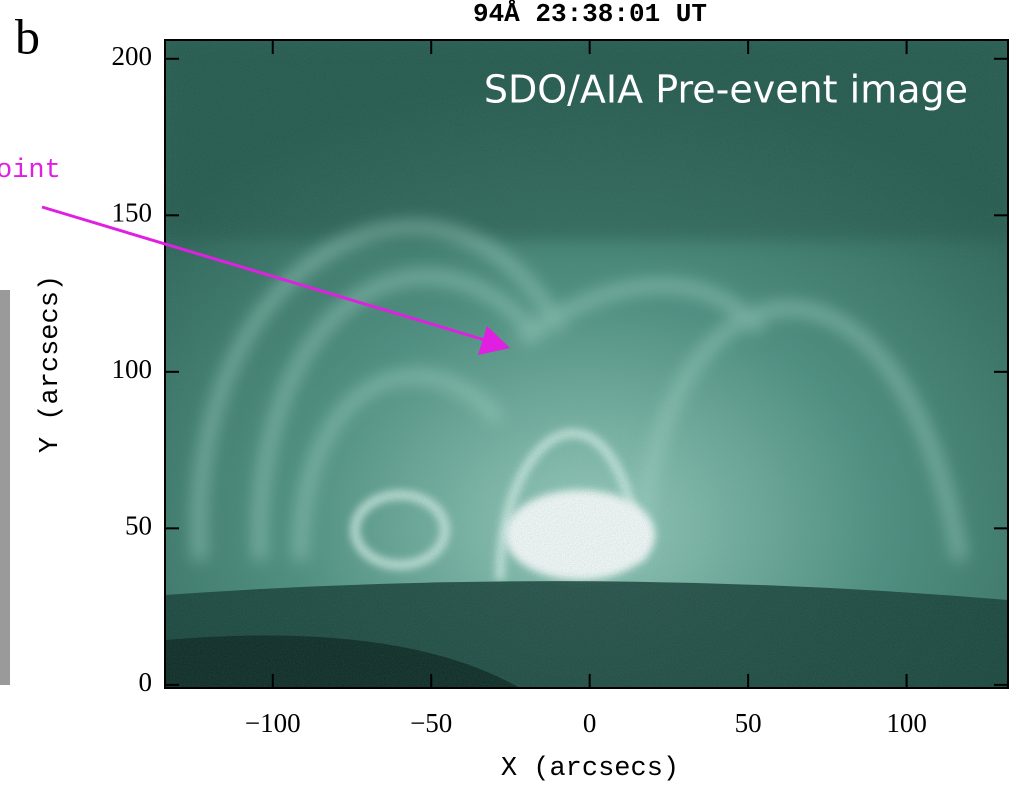  Describe the element at coordinates (906, 723) in the screenshot. I see `x-tick-label: 100` at that location.